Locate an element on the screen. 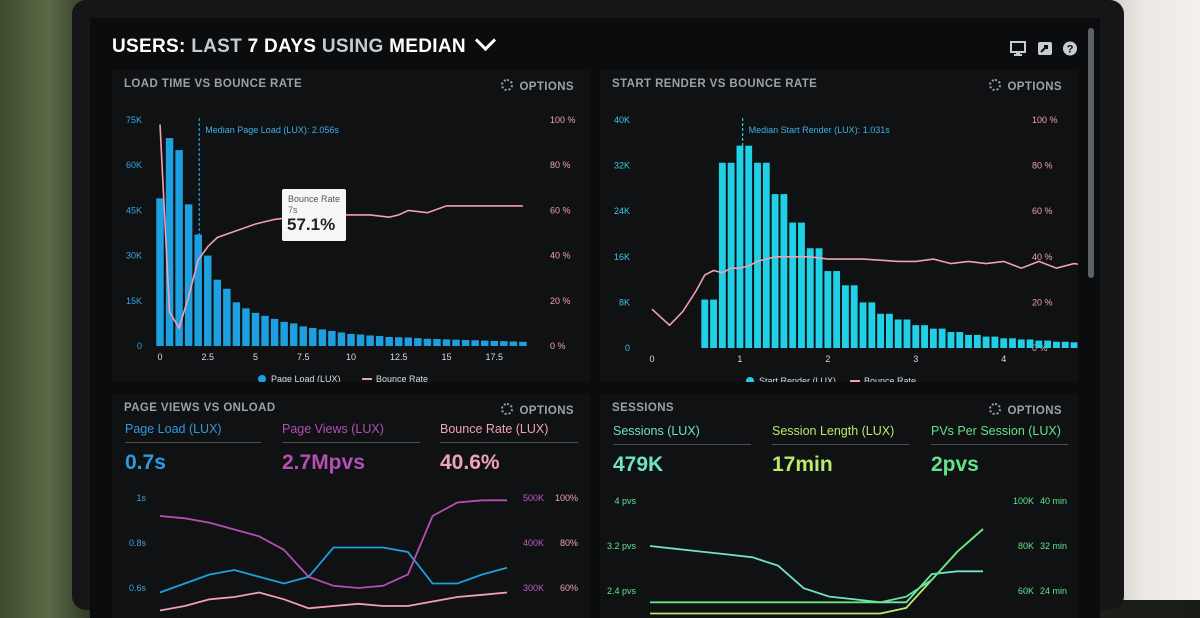 This screenshot has width=1200, height=618. y2-tick-label: 80 % is located at coordinates (560, 165).